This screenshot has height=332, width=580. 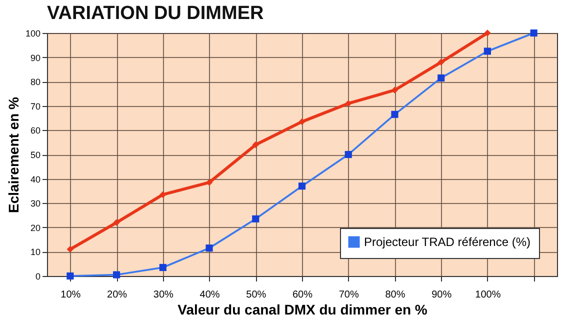 I want to click on x-tick-label: 60%, so click(x=302, y=295).